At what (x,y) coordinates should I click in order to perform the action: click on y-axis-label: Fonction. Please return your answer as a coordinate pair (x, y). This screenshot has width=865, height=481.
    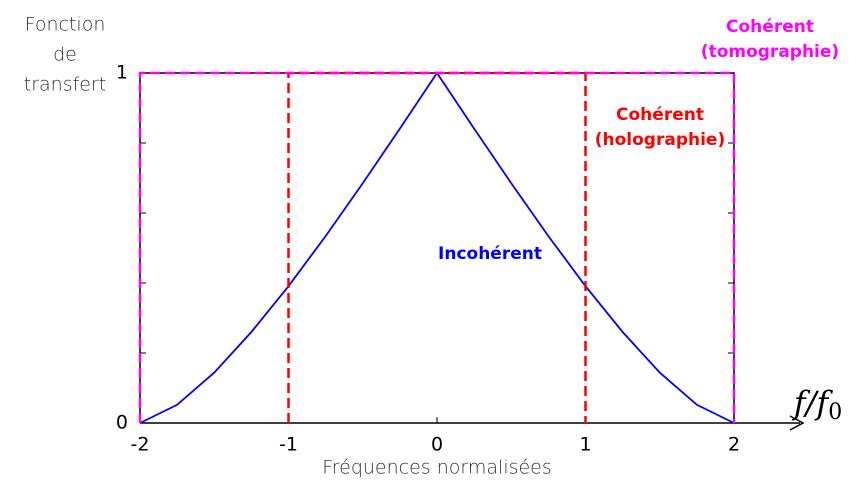
    Looking at the image, I should click on (65, 25).